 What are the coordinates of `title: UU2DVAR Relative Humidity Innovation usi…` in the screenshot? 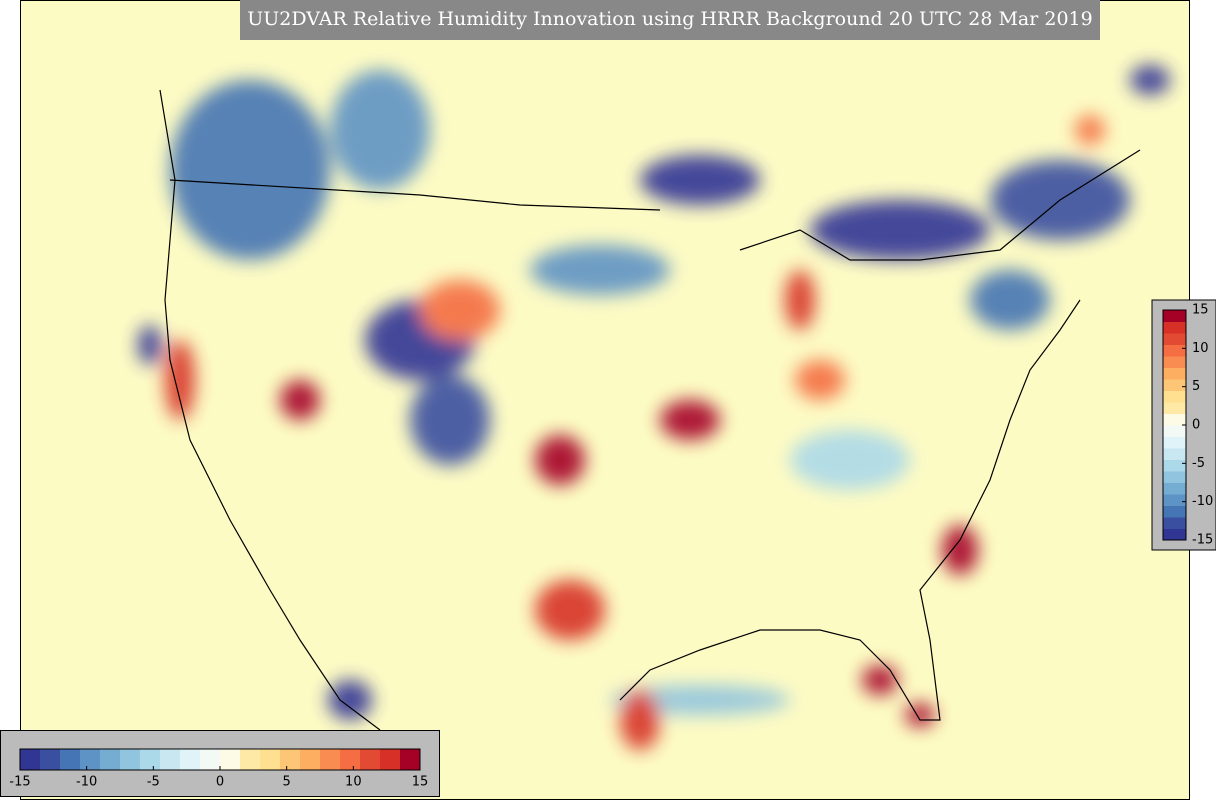 It's located at (669, 19).